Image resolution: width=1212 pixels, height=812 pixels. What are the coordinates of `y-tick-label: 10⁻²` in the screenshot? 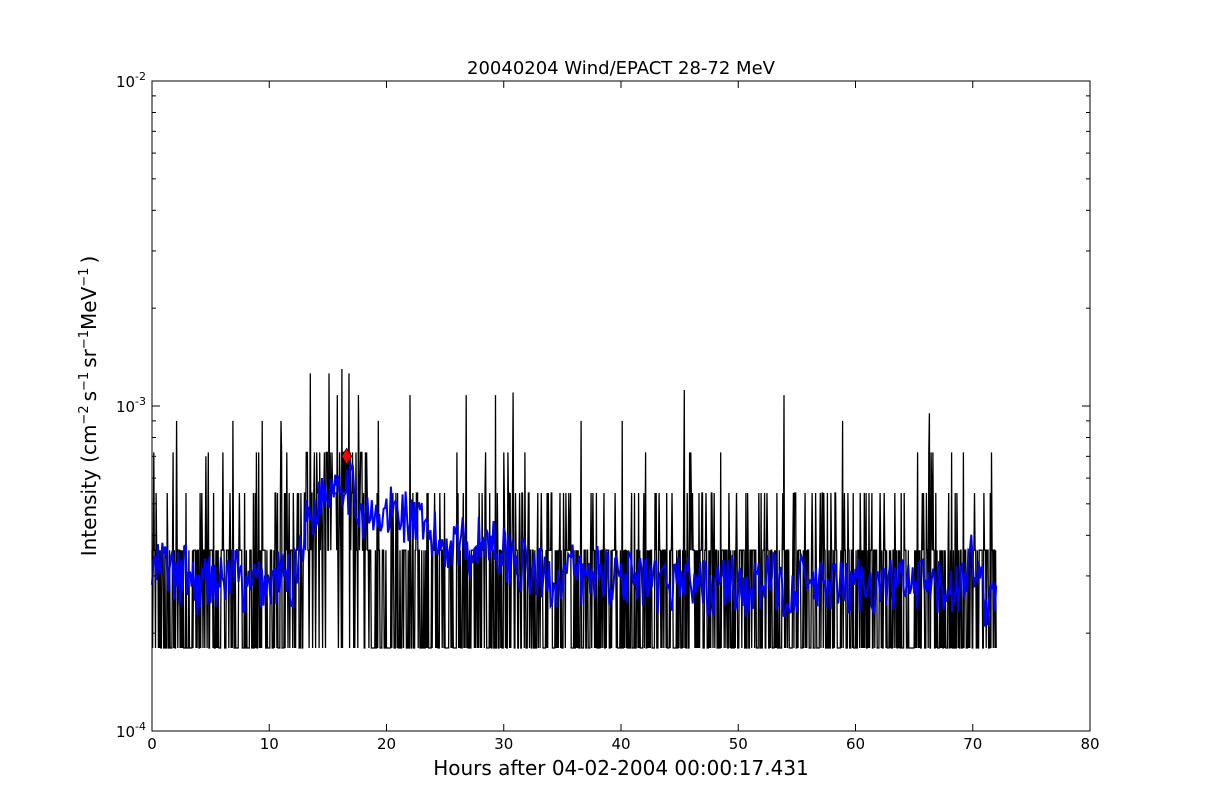 It's located at (131, 80).